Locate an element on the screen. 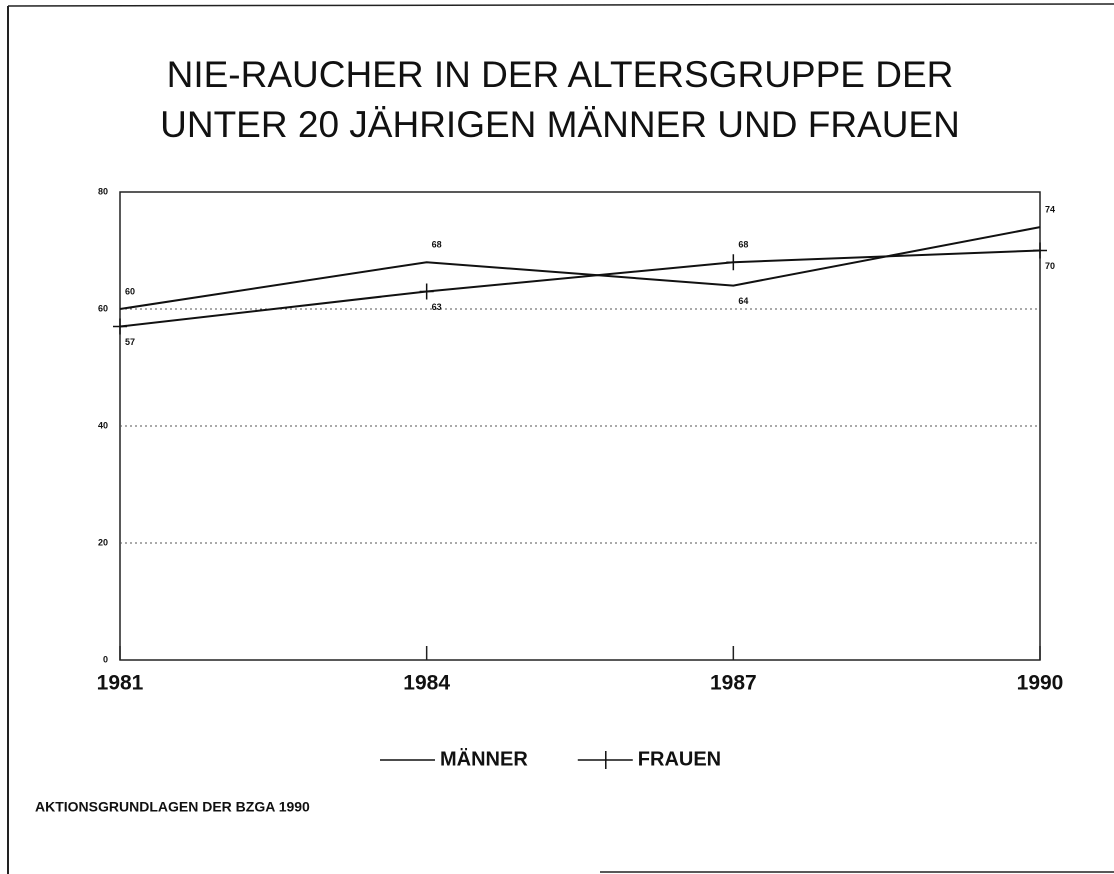  data-label: 57 is located at coordinates (130, 342).